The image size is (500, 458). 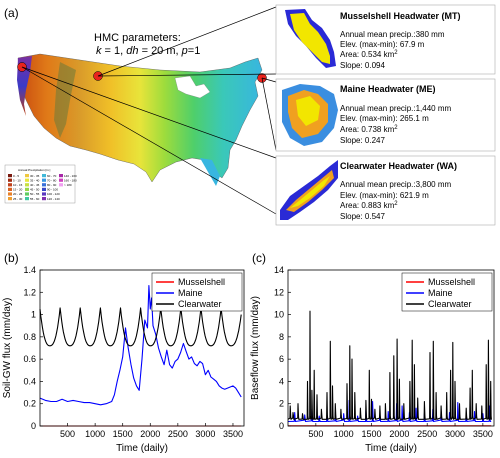 What do you see at coordinates (16, 176) in the screenshot?
I see `map-legend-label: 0 - 5` at bounding box center [16, 176].